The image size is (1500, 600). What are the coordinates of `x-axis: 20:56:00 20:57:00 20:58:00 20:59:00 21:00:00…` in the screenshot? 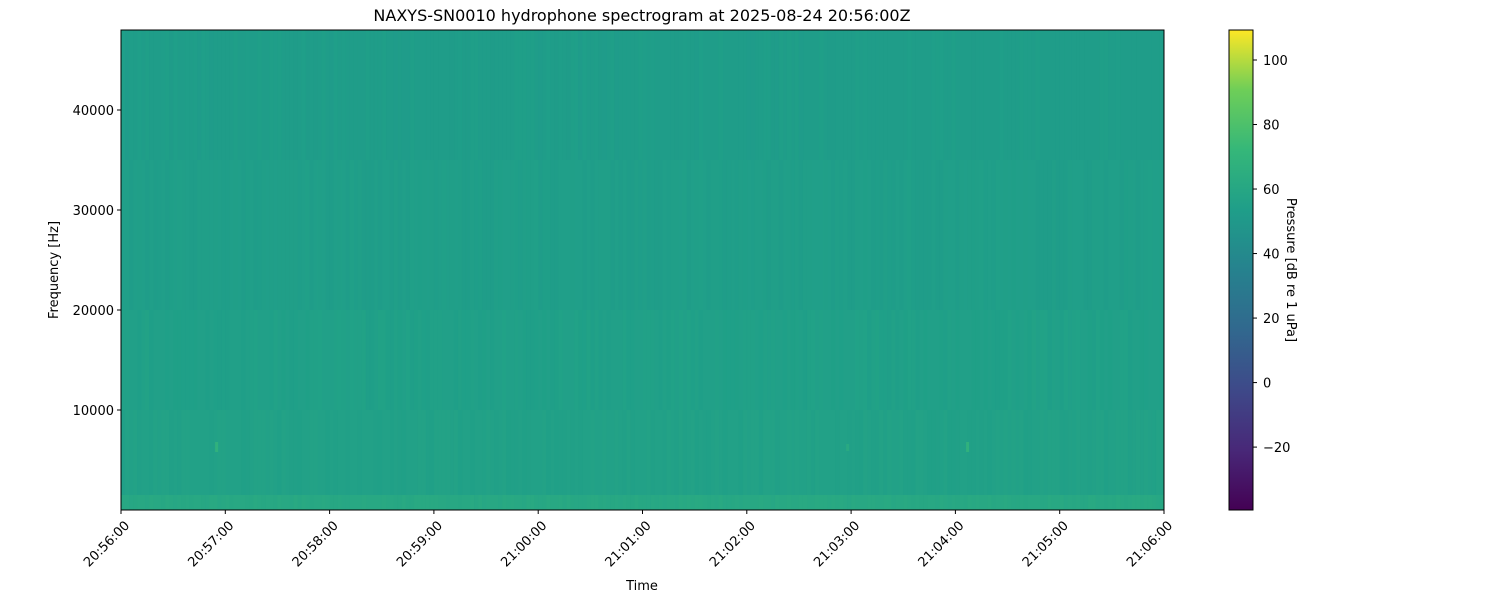 It's located at (628, 540).